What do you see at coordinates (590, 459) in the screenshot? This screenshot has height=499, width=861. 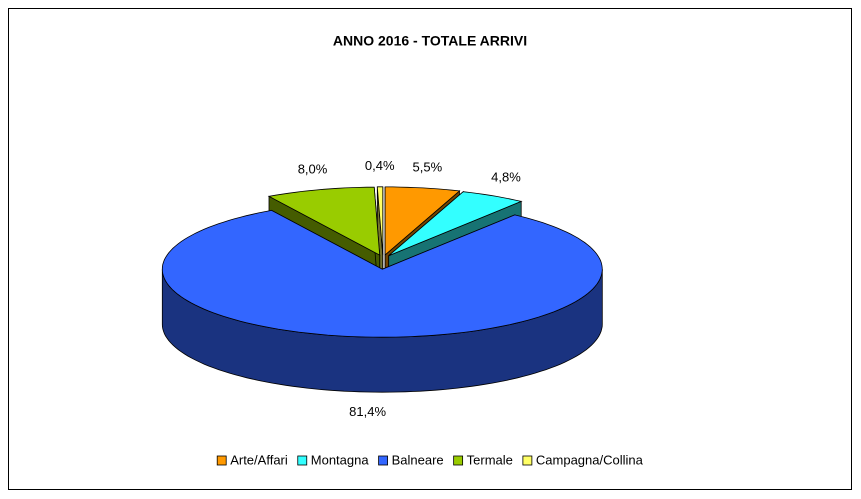 I see `legend-label: Campagna/Collina` at bounding box center [590, 459].